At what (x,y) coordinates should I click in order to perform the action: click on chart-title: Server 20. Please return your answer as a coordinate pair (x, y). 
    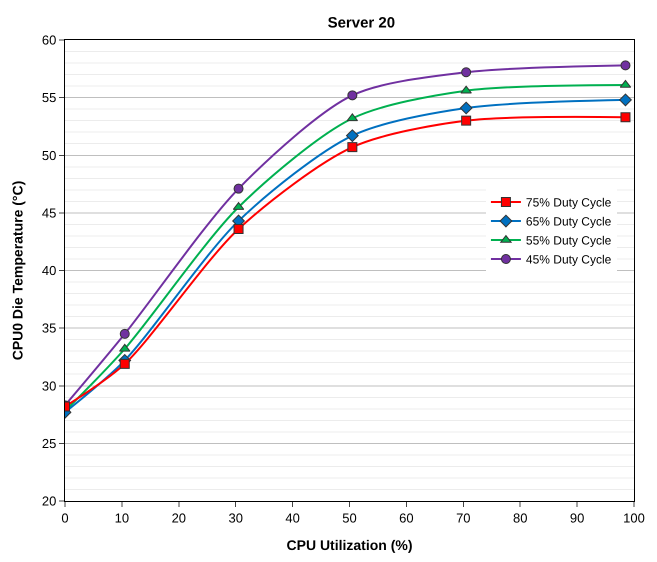
    Looking at the image, I should click on (362, 23).